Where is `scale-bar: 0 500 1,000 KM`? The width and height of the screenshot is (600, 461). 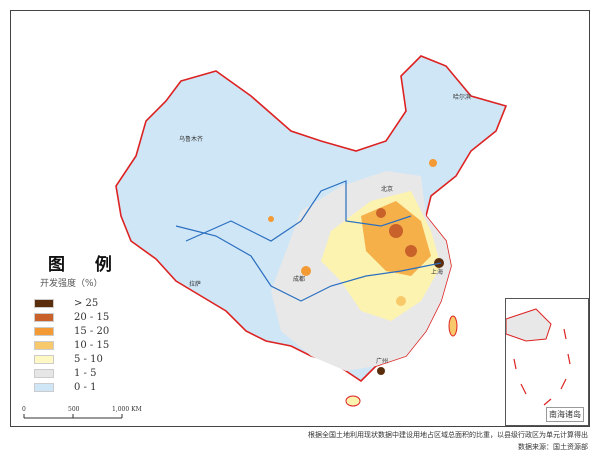 scale-bar: 0 500 1,000 KM is located at coordinates (87, 414).